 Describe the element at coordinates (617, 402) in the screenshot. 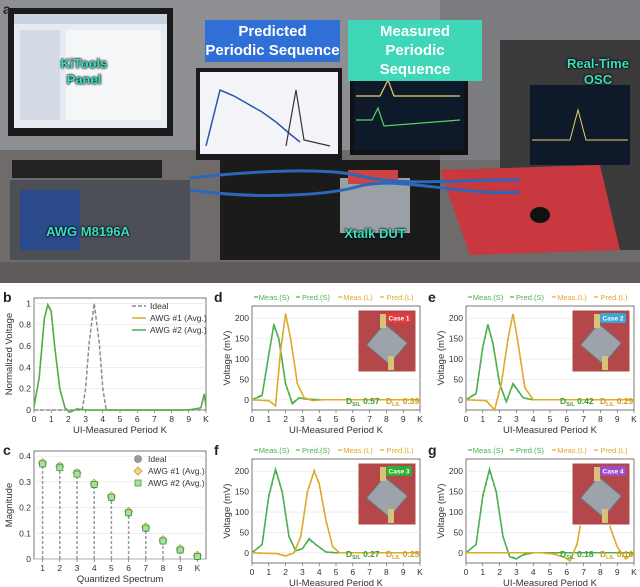

I see `d-l-value: DL/L 0.29` at that location.